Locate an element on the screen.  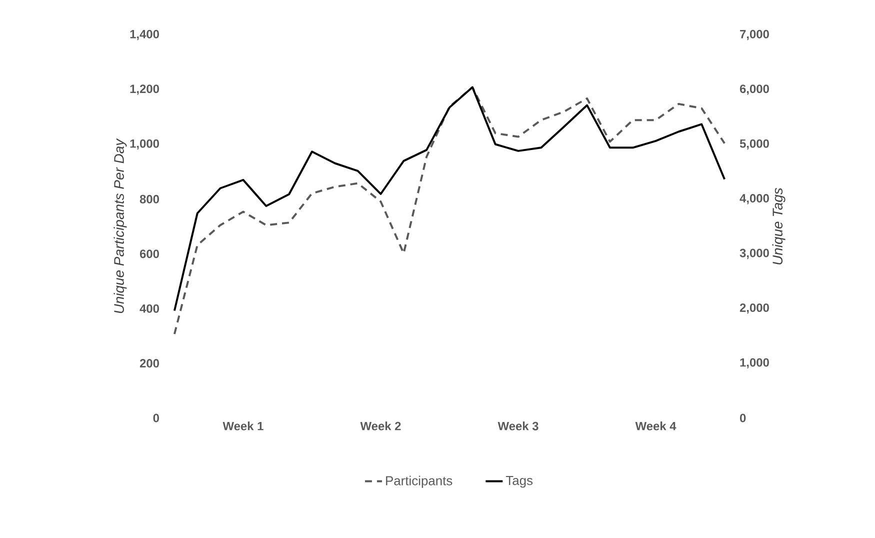
y2-tick-label: 2,000 is located at coordinates (754, 308).